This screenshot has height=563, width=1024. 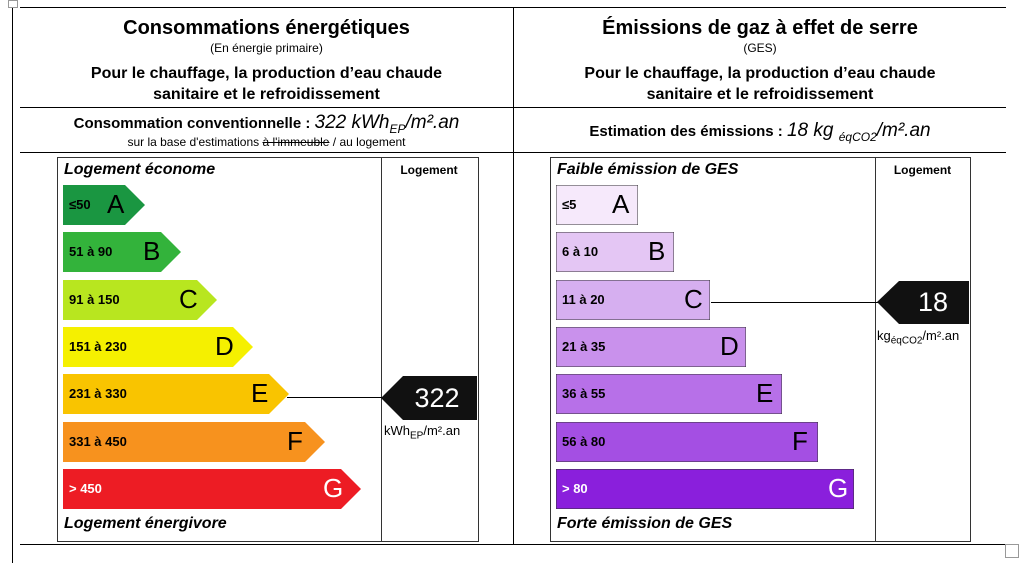 What do you see at coordinates (397, 430) in the screenshot?
I see `energy-unit-main: kWh` at bounding box center [397, 430].